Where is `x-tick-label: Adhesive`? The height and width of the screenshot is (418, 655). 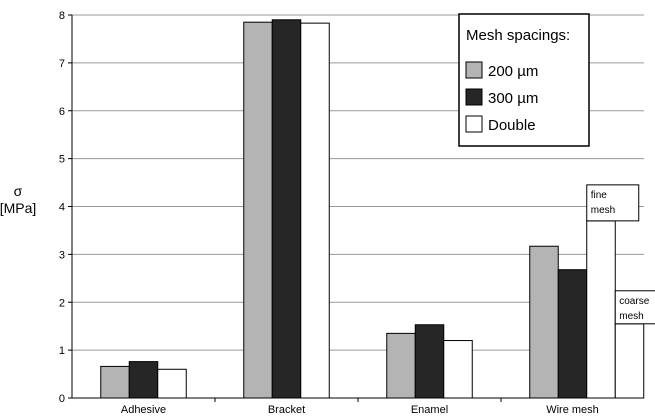 x-tick-label: Adhesive is located at coordinates (143, 410).